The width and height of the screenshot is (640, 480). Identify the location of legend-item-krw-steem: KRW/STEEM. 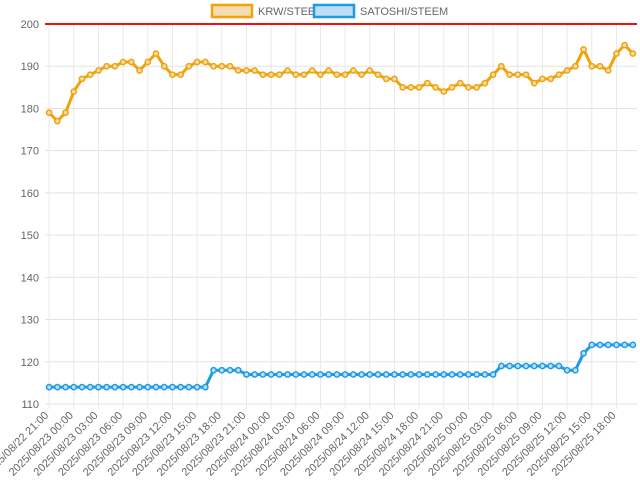
(267, 11).